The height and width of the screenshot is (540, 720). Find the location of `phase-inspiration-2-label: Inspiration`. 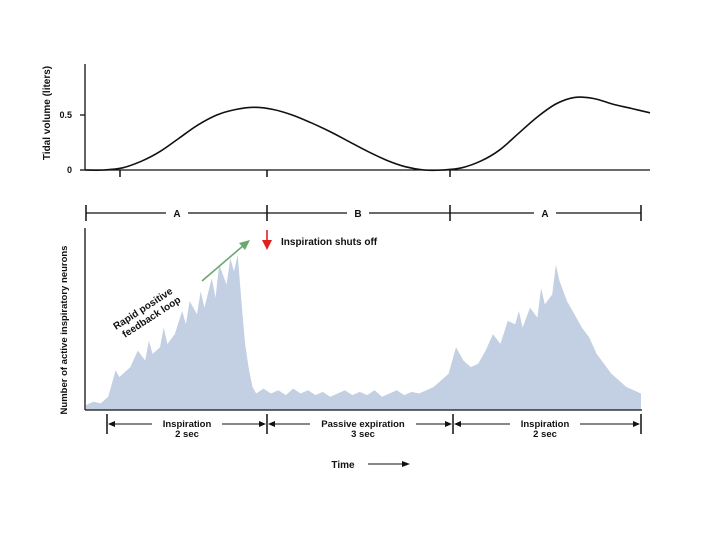

phase-inspiration-2-label: Inspiration is located at coordinates (545, 424).